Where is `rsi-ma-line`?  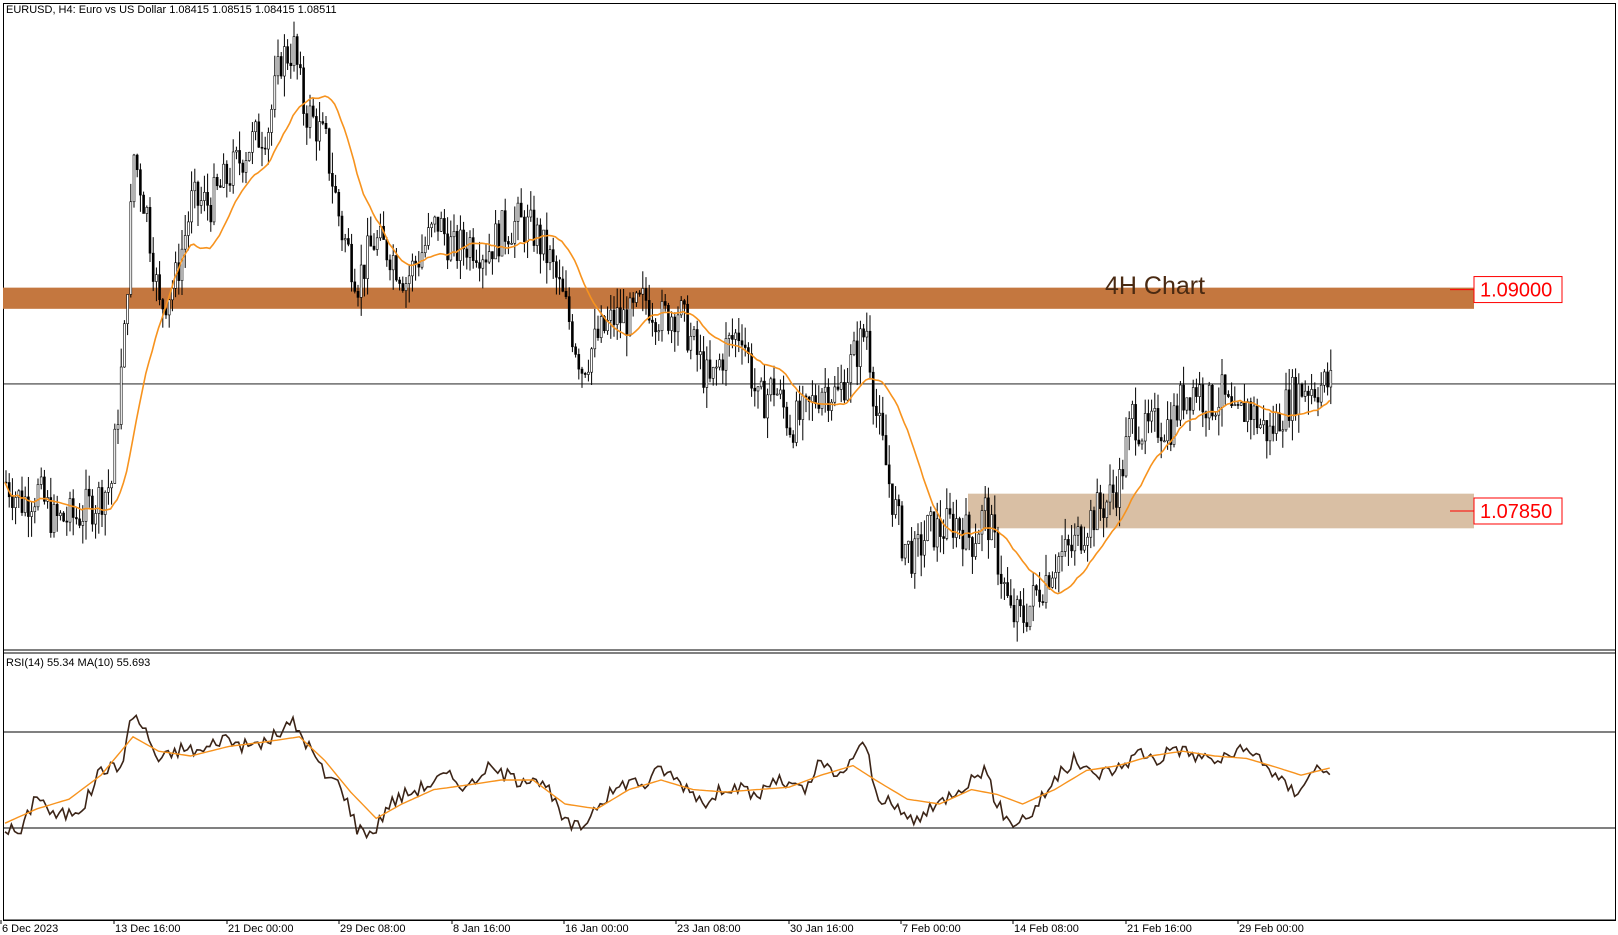
rsi-ma-line is located at coordinates (667, 779).